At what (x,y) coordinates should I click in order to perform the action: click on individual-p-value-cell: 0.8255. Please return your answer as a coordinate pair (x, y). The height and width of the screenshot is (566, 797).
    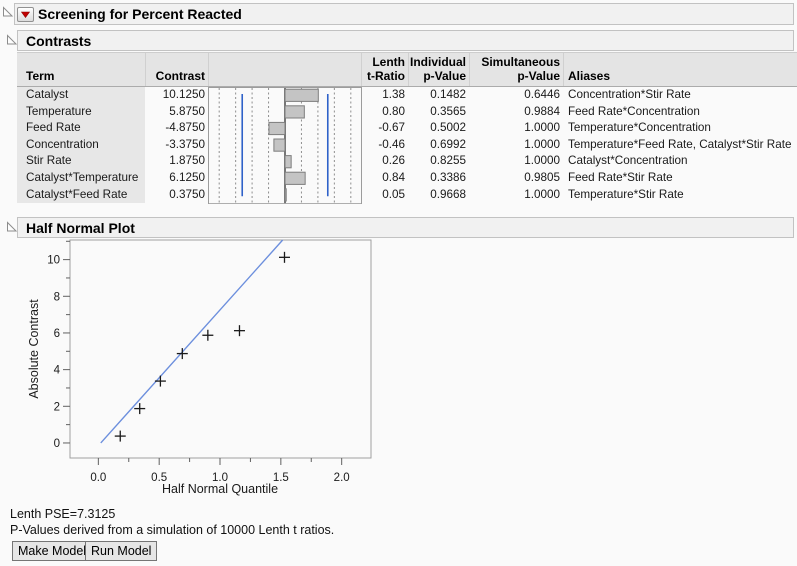
    Looking at the image, I should click on (448, 161).